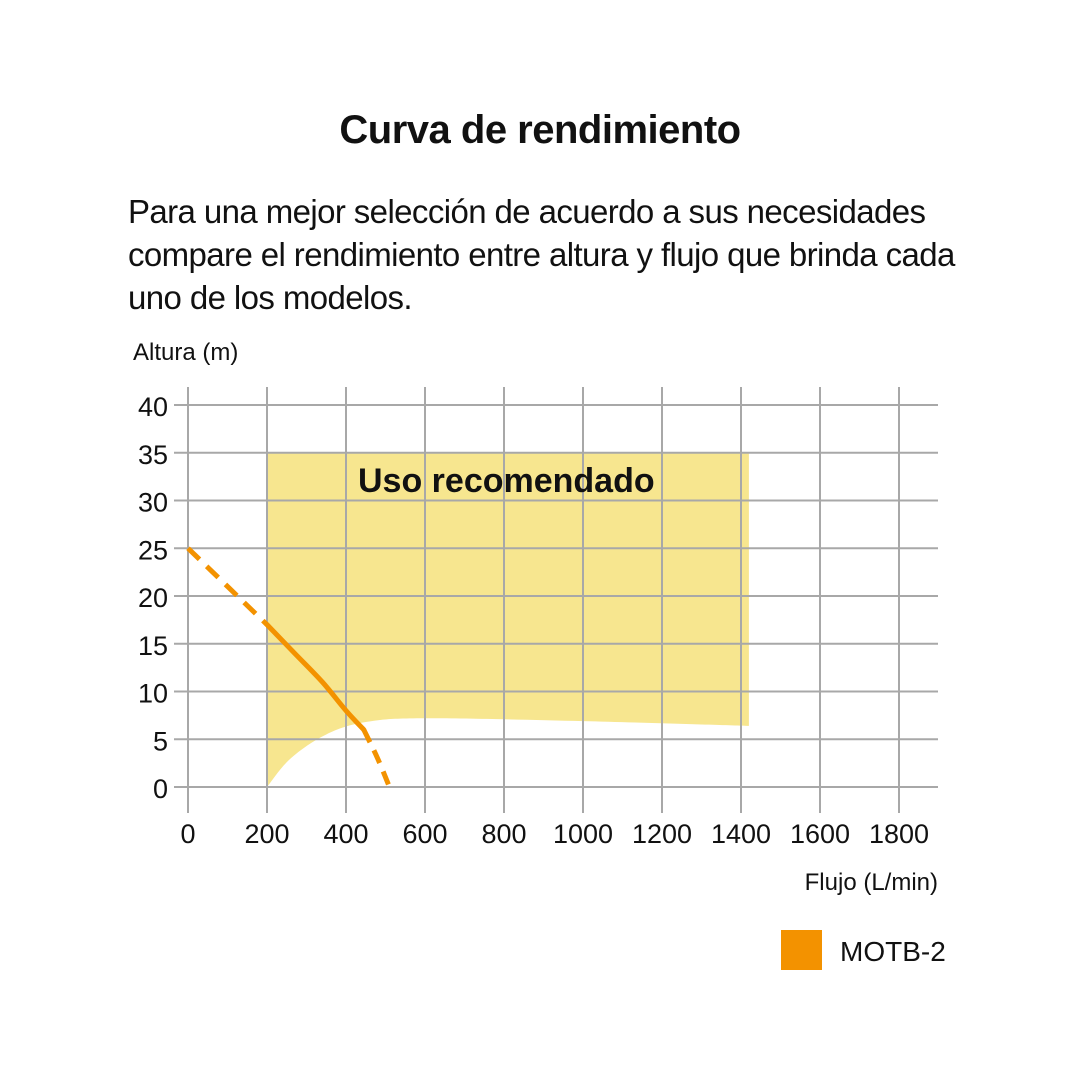 Image resolution: width=1080 pixels, height=1080 pixels. What do you see at coordinates (583, 834) in the screenshot?
I see `x-tick-label: 1000` at bounding box center [583, 834].